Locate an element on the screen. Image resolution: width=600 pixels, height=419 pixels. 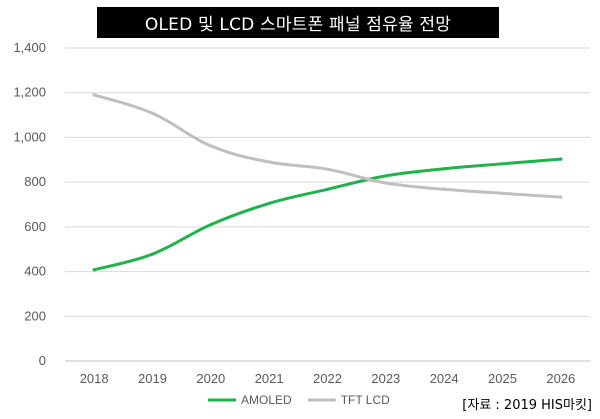
legend: AMOLED TFT LCD is located at coordinates (299, 400).